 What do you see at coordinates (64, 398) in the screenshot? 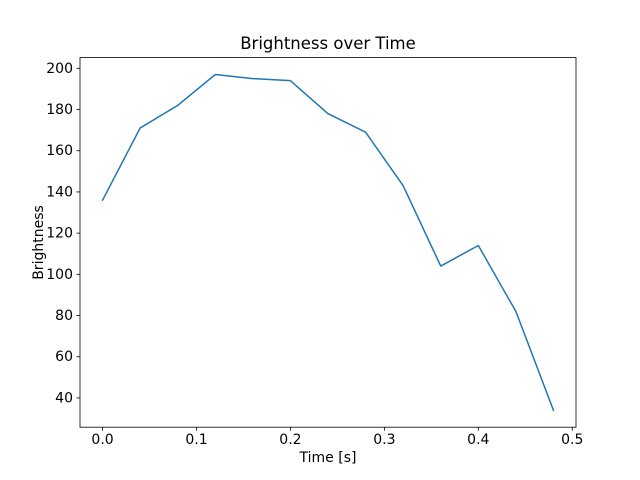
I see `y-tick-label: 40` at bounding box center [64, 398].